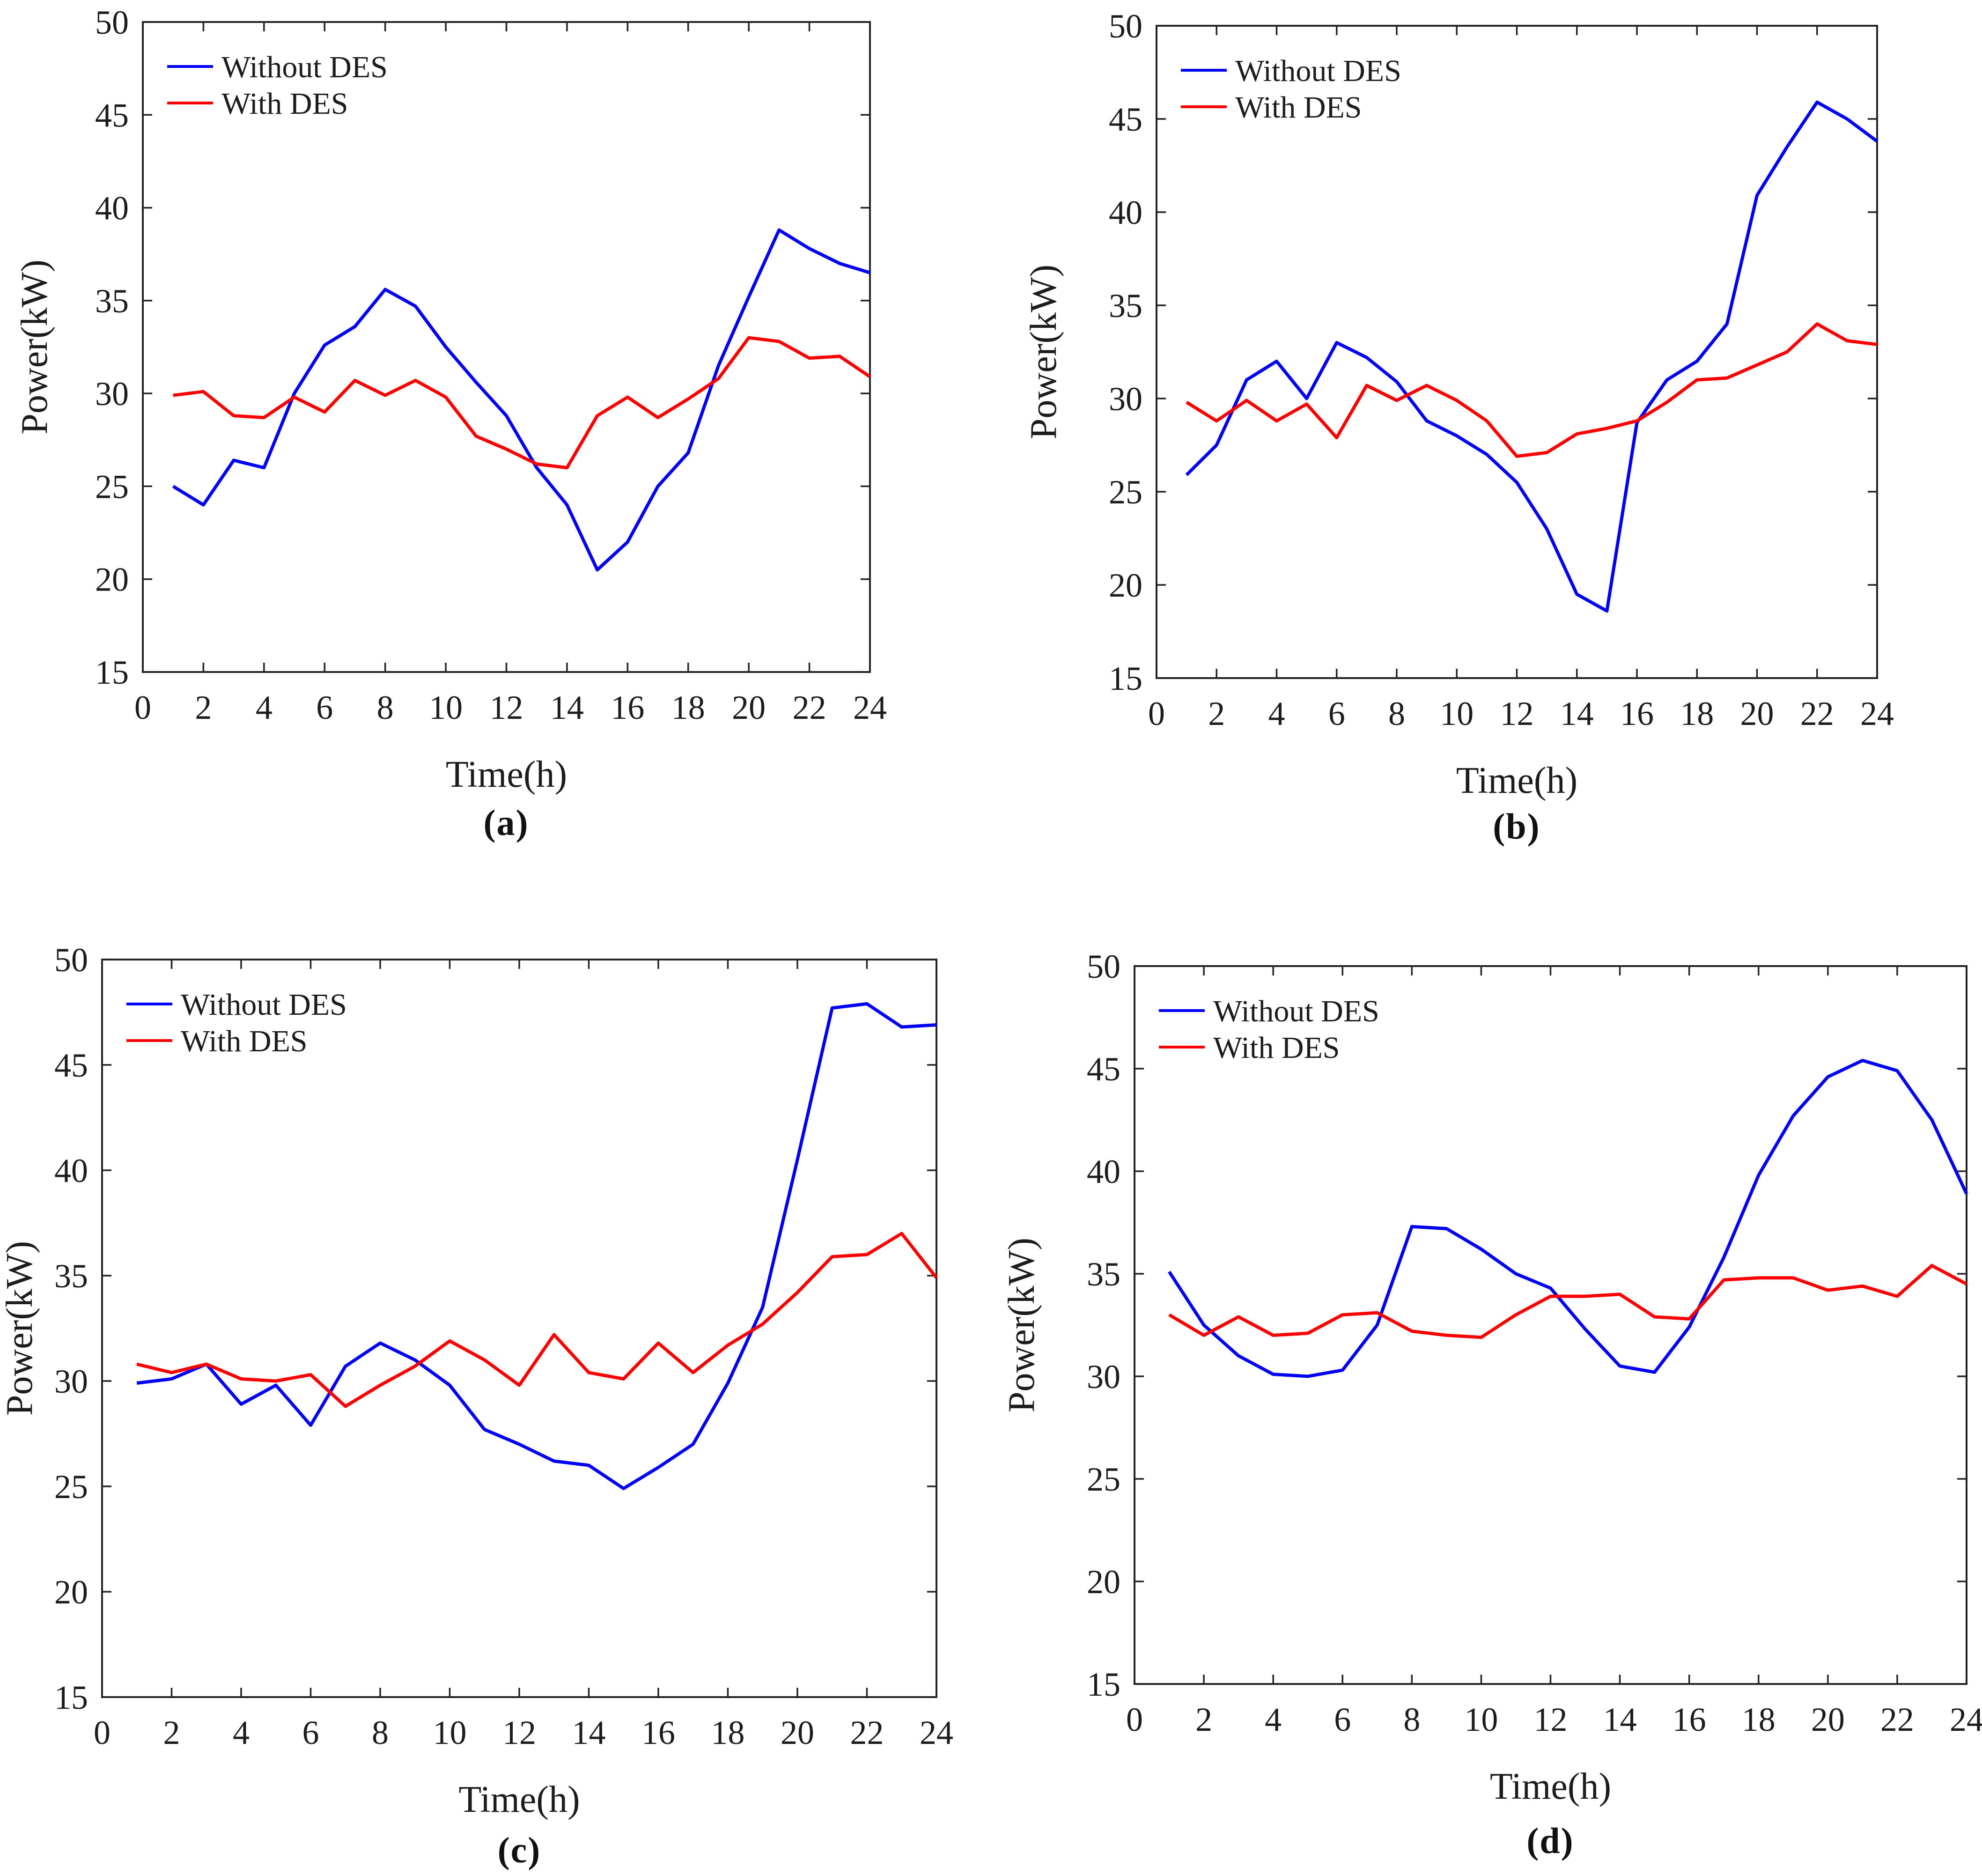  What do you see at coordinates (1516, 826) in the screenshot?
I see `chart-caption-b: (b)` at bounding box center [1516, 826].